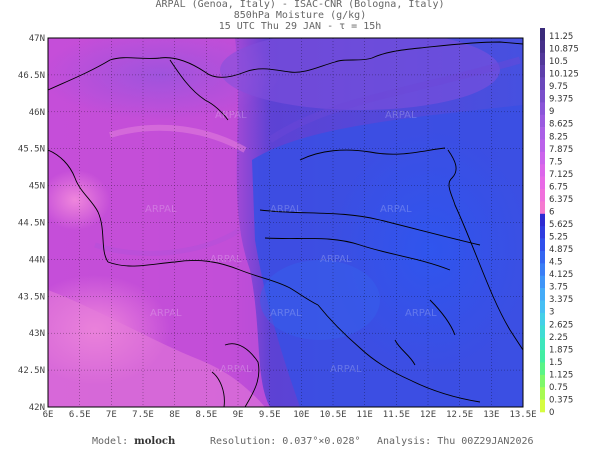 The height and width of the screenshot is (450, 600). What do you see at coordinates (270, 415) in the screenshot?
I see `longitude-tick-label: 9.5E` at bounding box center [270, 415].